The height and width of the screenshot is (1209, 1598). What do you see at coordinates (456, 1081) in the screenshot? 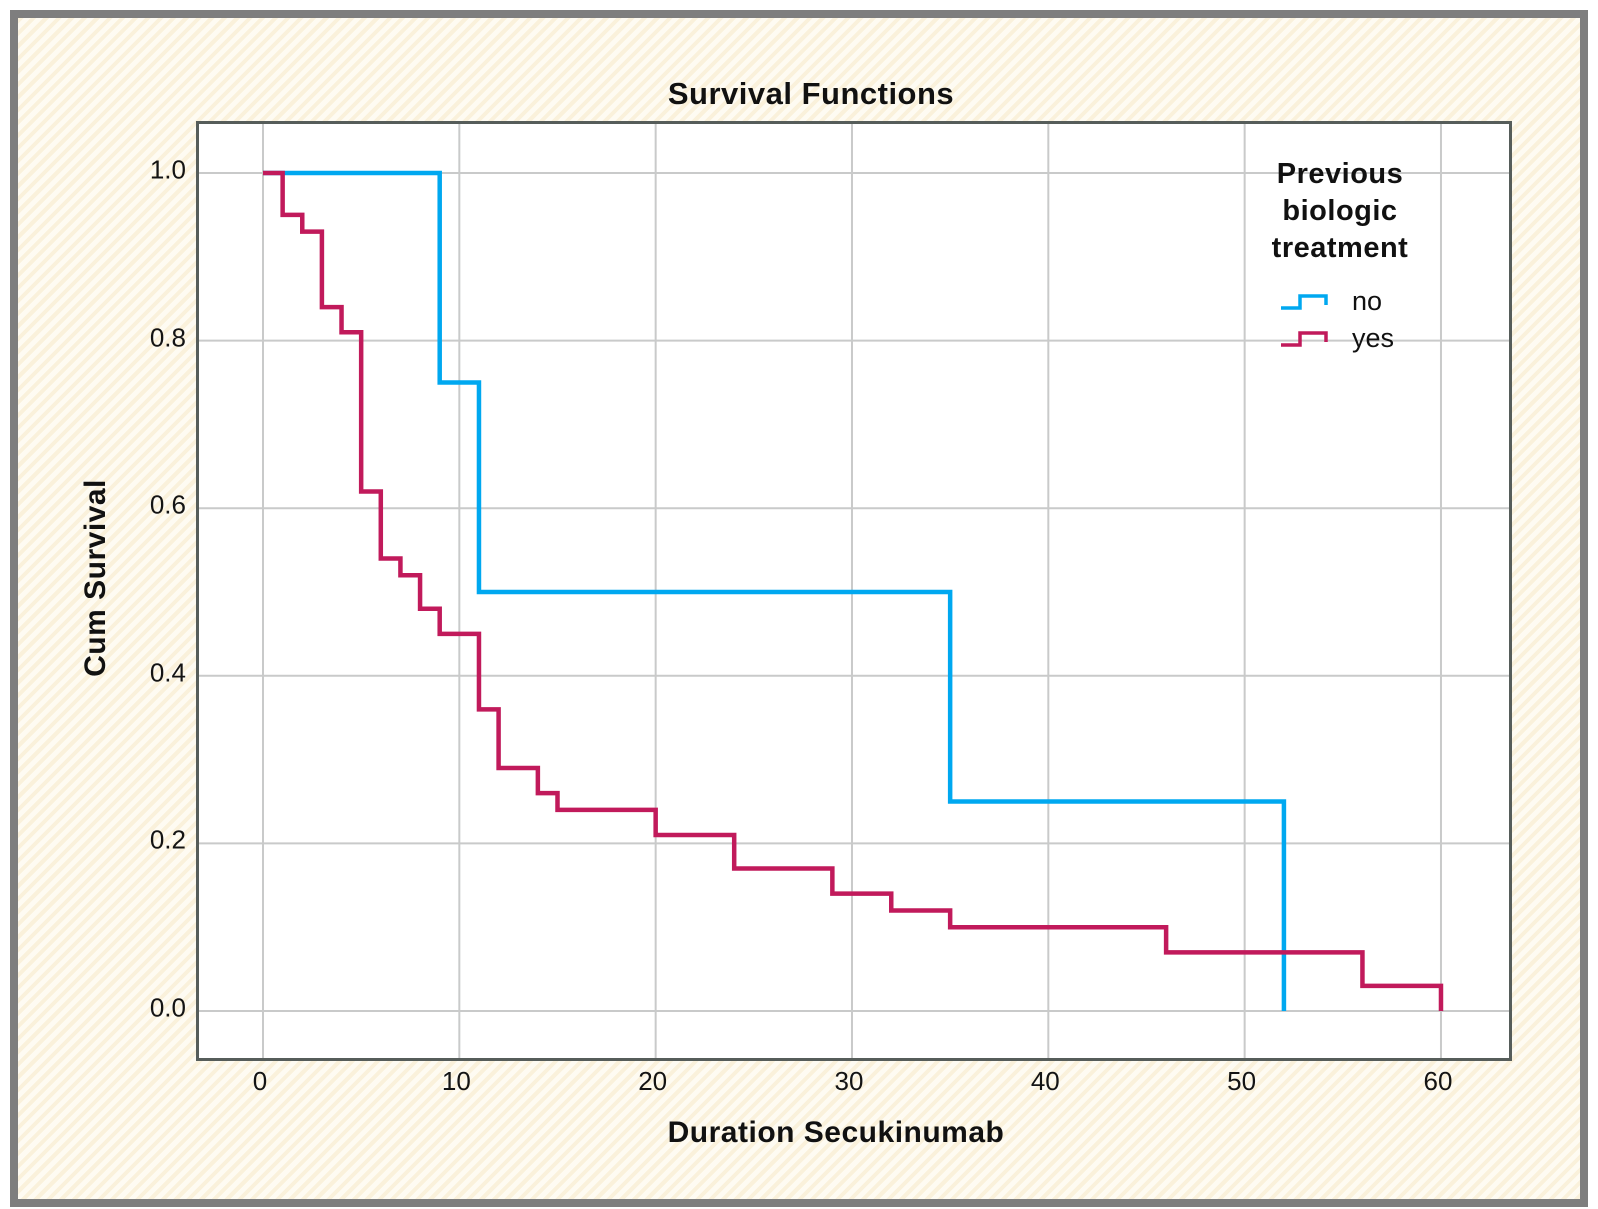
I see `x-tick-label: 10` at bounding box center [456, 1081].